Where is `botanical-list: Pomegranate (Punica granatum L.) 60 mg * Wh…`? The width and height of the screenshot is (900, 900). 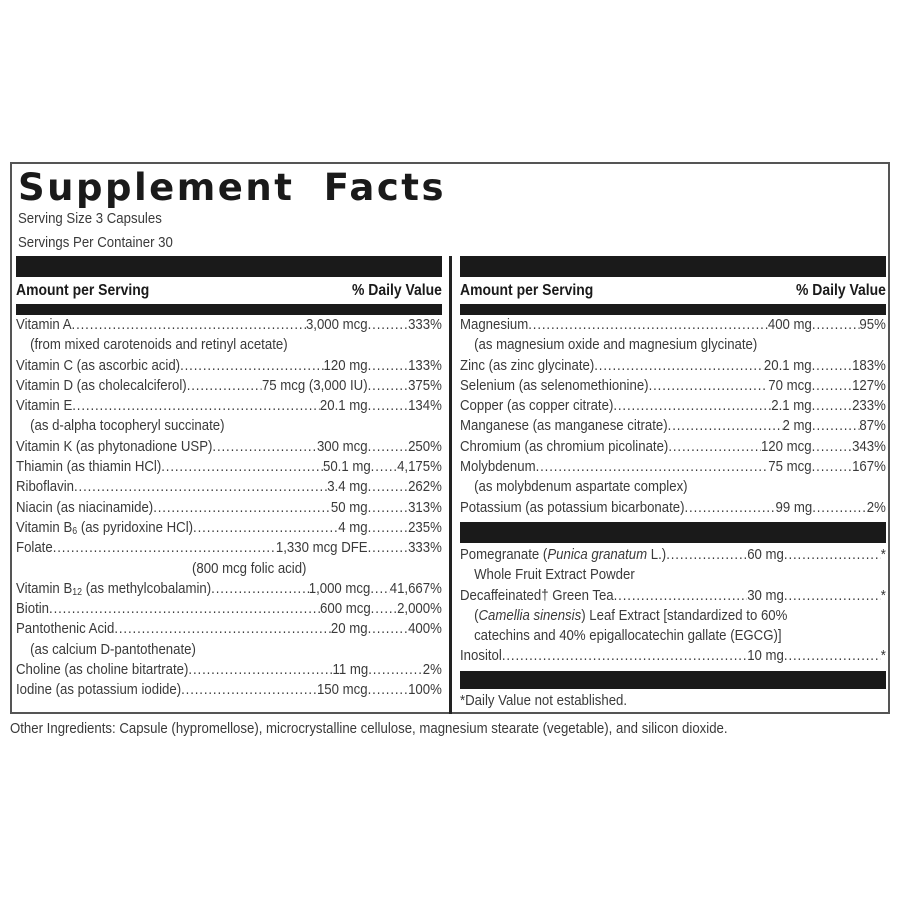
botanical-list: Pomegranate (Punica granatum L.) 60 mg * Wh… is located at coordinates (673, 606).